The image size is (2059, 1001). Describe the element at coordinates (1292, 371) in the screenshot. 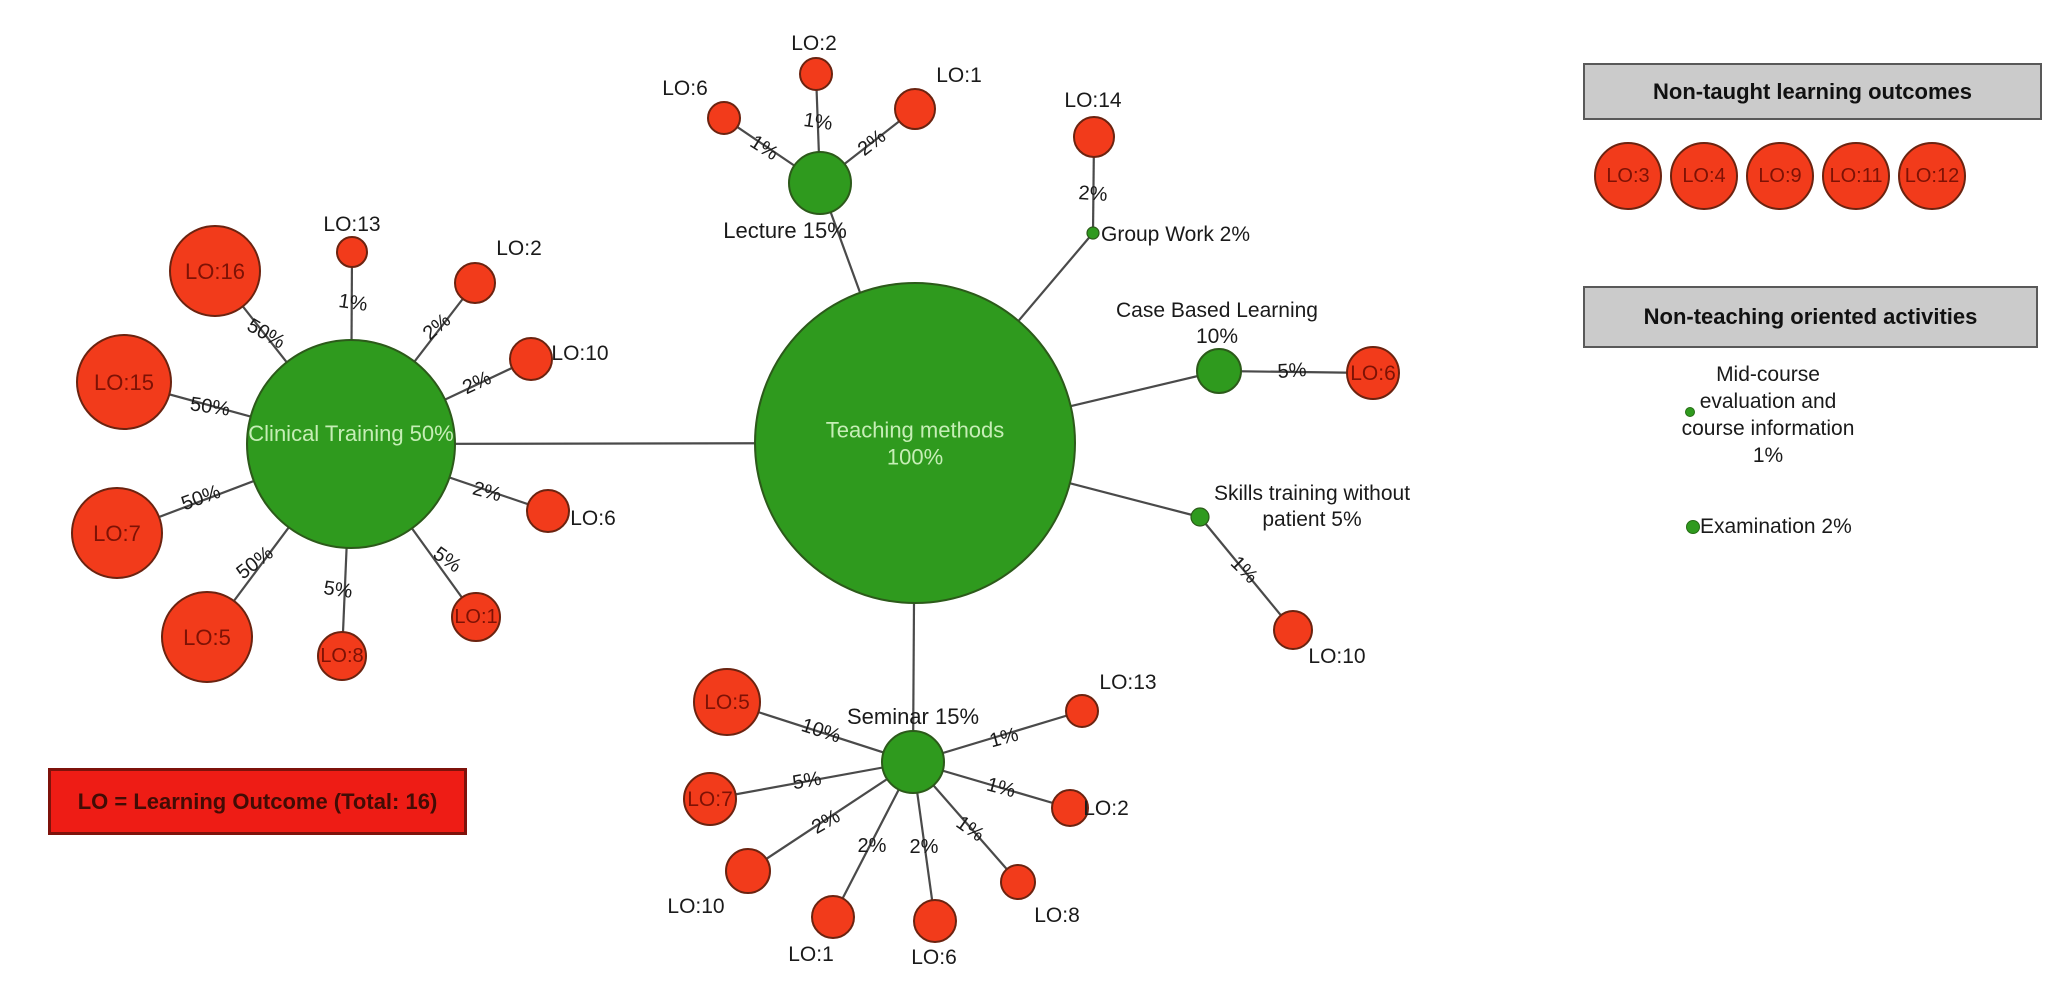

I see `edge-label-case-cbl-lo6: 5%` at that location.